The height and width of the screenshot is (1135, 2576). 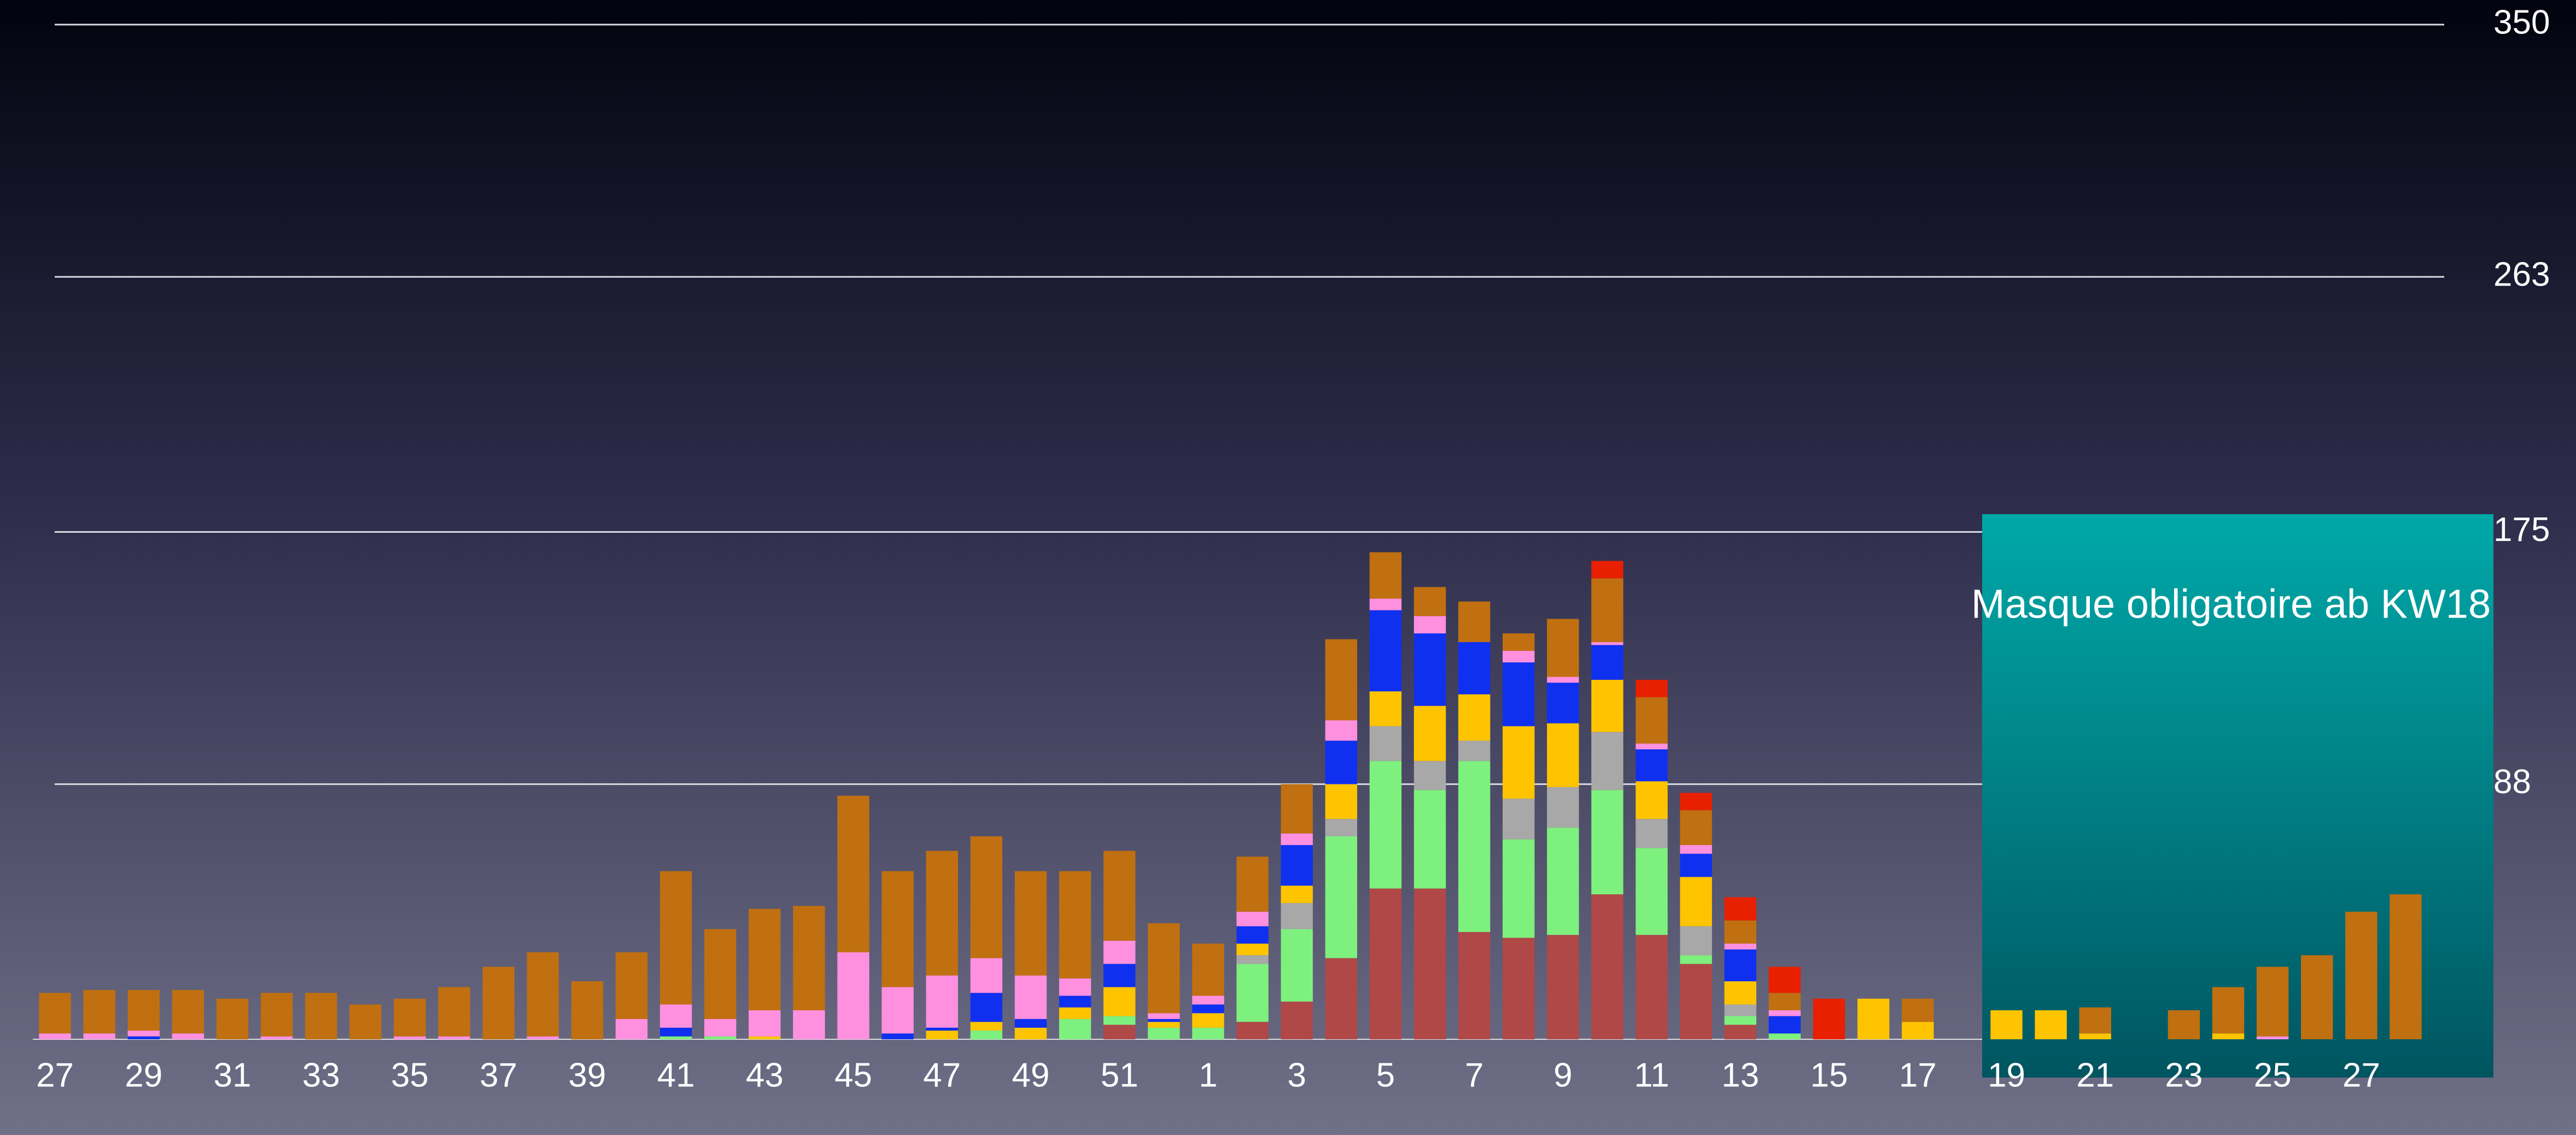 What do you see at coordinates (2231, 604) in the screenshot?
I see `annotation: Masque obligatoire ab KW18` at bounding box center [2231, 604].